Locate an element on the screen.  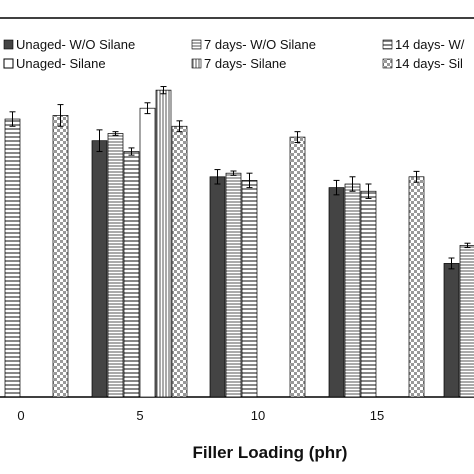
legend-swatch-7days-silane is located at coordinates (196, 63).